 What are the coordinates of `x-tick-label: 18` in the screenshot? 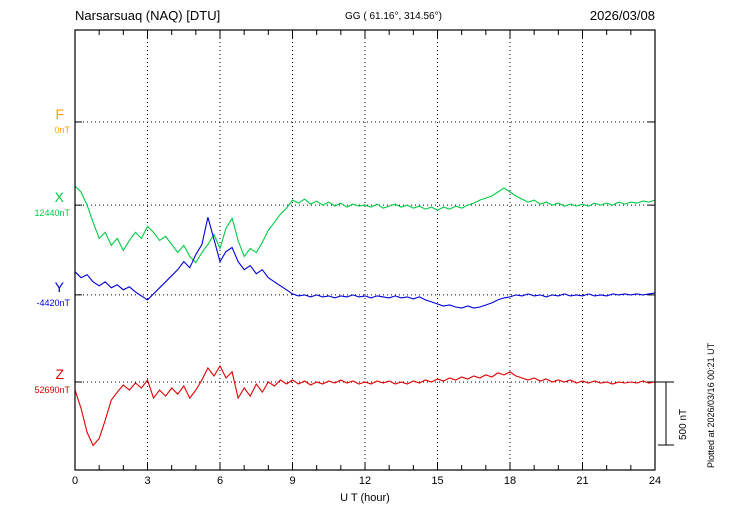 It's located at (510, 481).